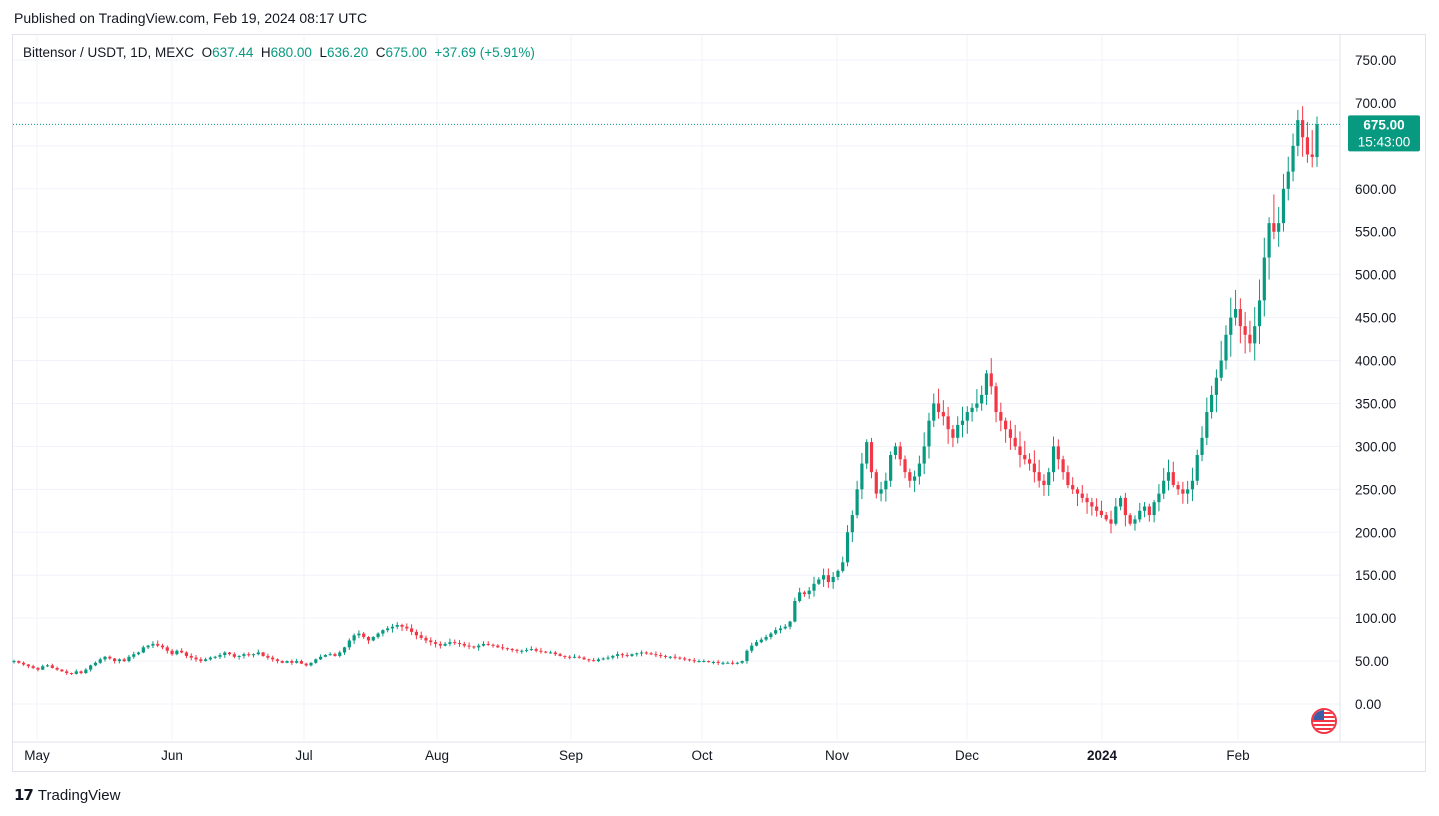 This screenshot has width=1439, height=816. I want to click on footer-brand: 𝟭𝟳 TradingView, so click(67, 795).